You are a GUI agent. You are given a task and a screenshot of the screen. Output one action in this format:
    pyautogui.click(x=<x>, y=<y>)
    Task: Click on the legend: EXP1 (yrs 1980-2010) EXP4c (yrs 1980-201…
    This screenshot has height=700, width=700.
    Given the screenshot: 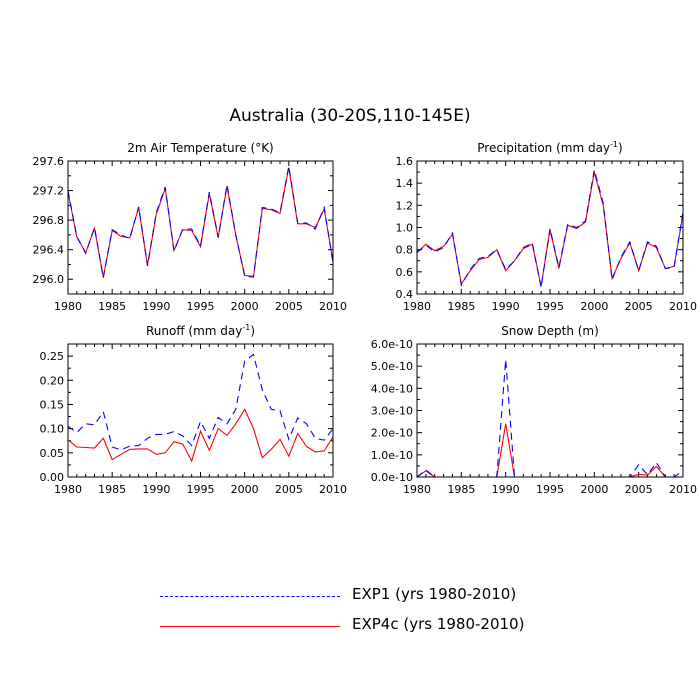 What is the action you would take?
    pyautogui.click(x=370, y=620)
    